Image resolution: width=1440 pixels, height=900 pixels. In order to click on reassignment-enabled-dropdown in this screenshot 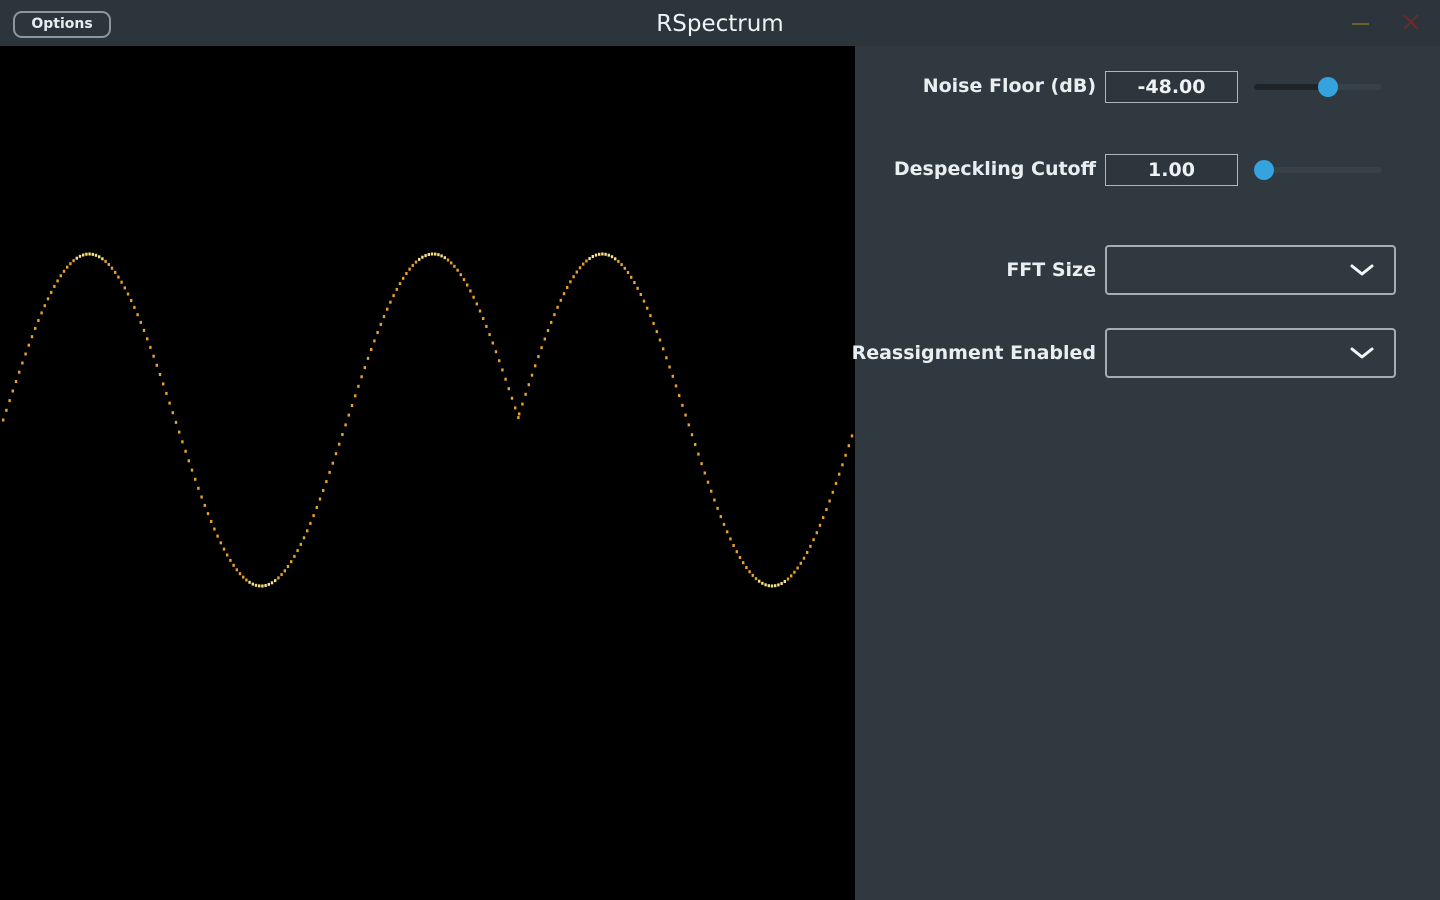, I will do `click(1250, 353)`.